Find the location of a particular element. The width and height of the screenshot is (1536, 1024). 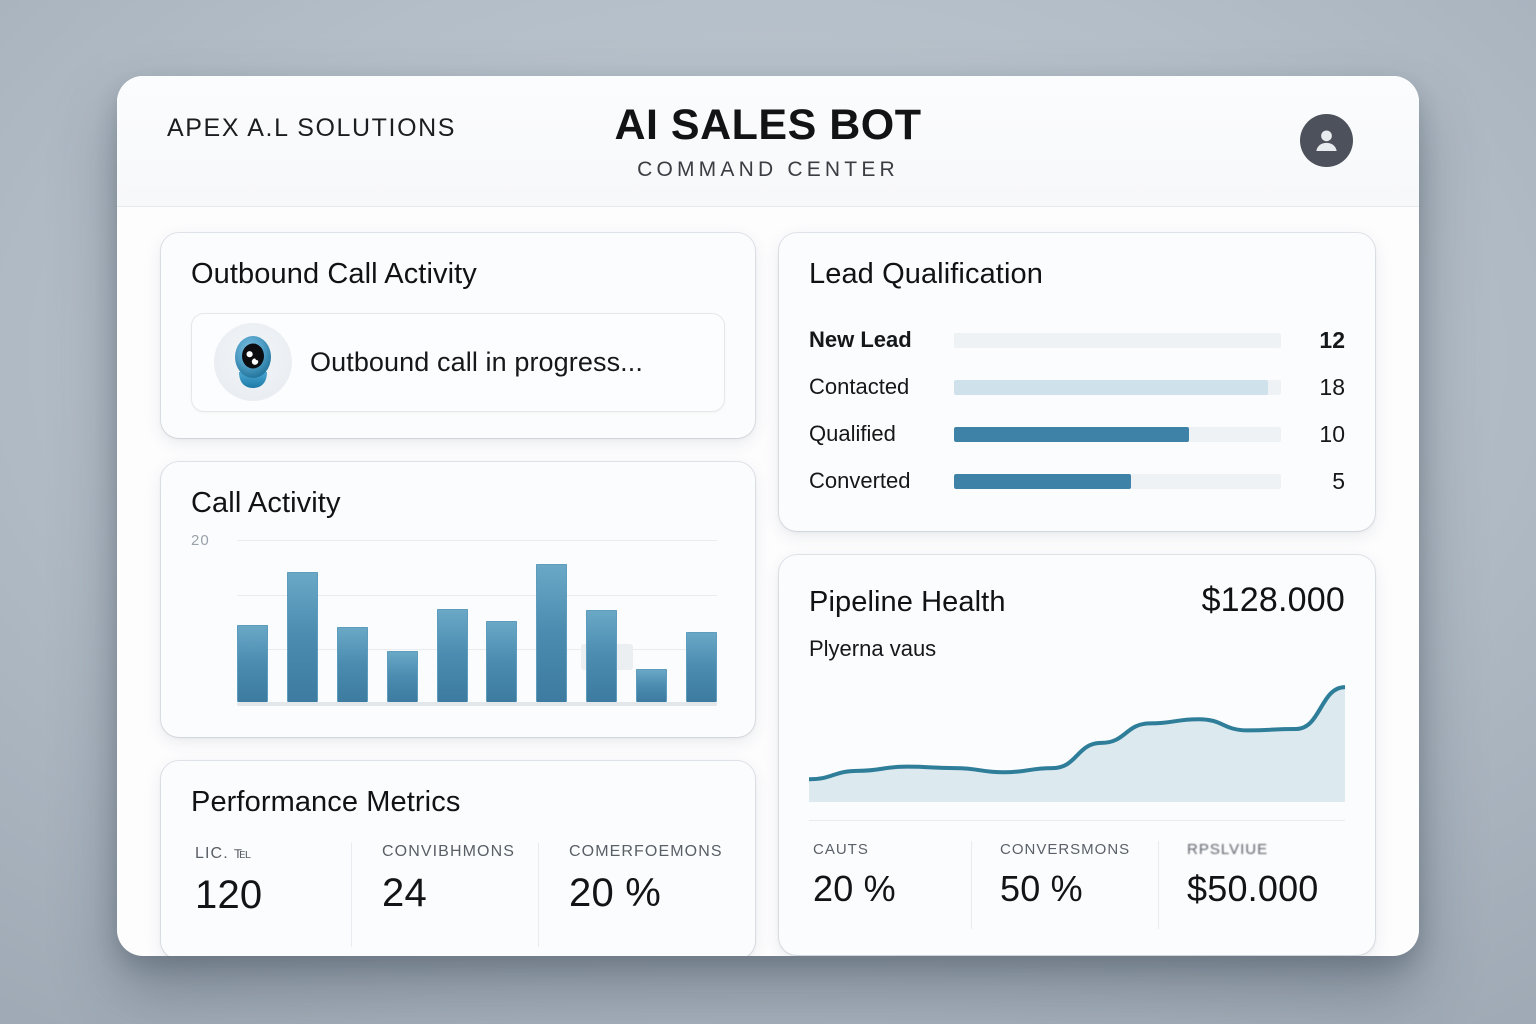

lead-stage-row: Converted 5 is located at coordinates (1077, 481).